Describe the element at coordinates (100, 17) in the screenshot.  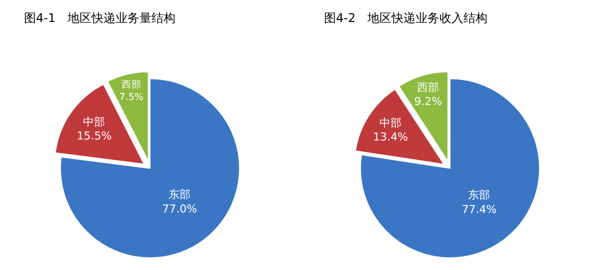
I see `chart-title: 图4-1 地区快递业务量结构` at that location.